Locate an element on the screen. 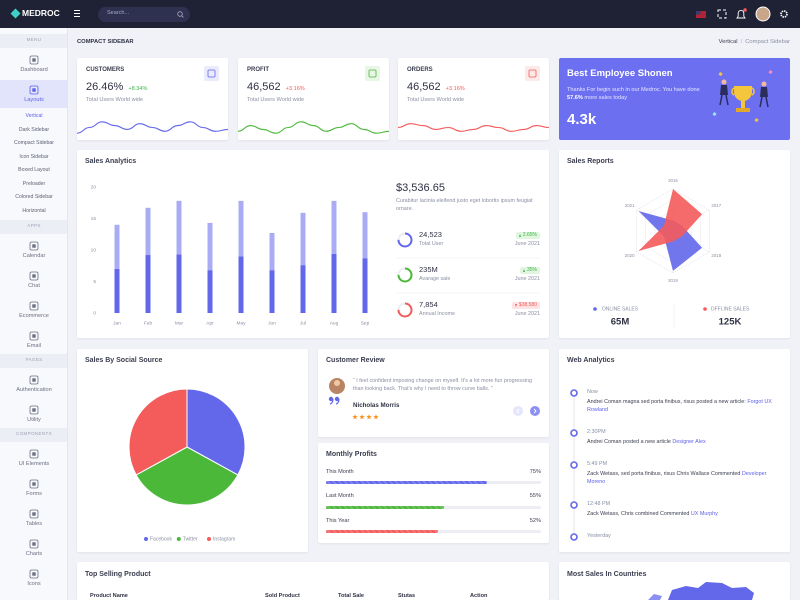  progress-label: This Month is located at coordinates (340, 471).